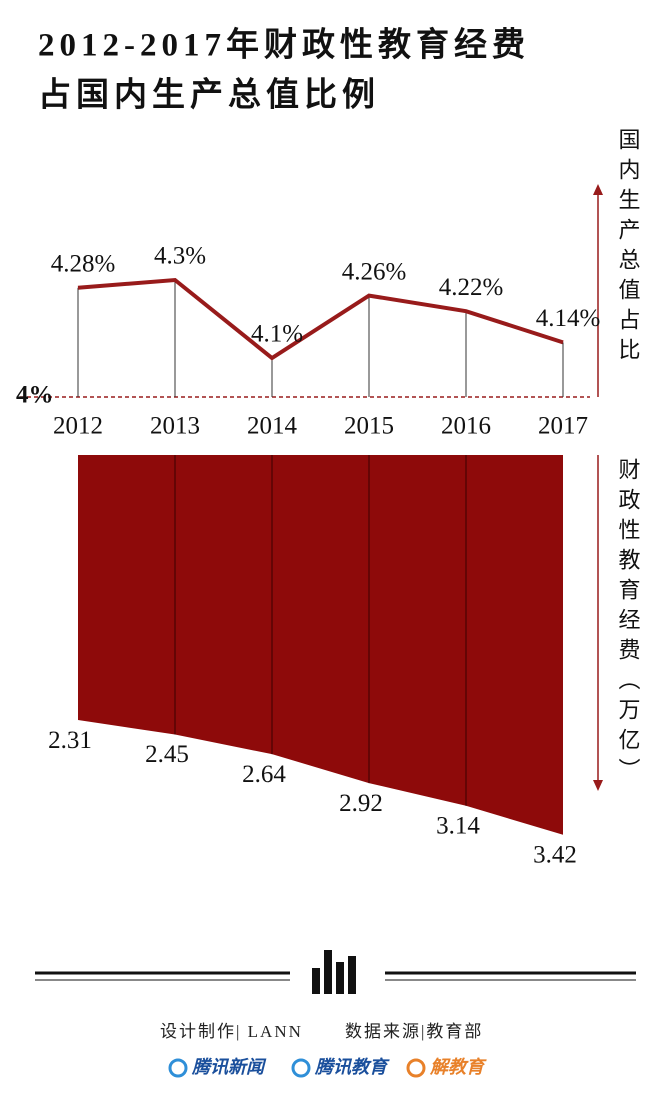 The image size is (667, 1101). Describe the element at coordinates (175, 426) in the screenshot. I see `x-tick-label: 2013` at that location.